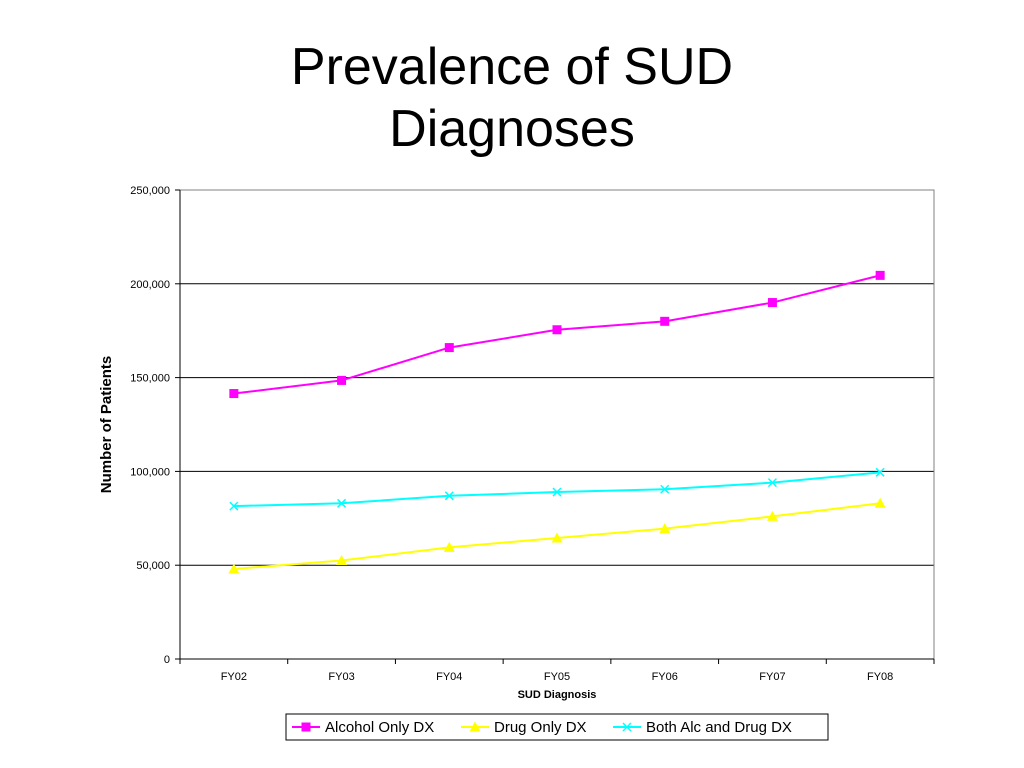 This screenshot has height=768, width=1024. Describe the element at coordinates (150, 285) in the screenshot. I see `y-tick-label: 200,000` at that location.